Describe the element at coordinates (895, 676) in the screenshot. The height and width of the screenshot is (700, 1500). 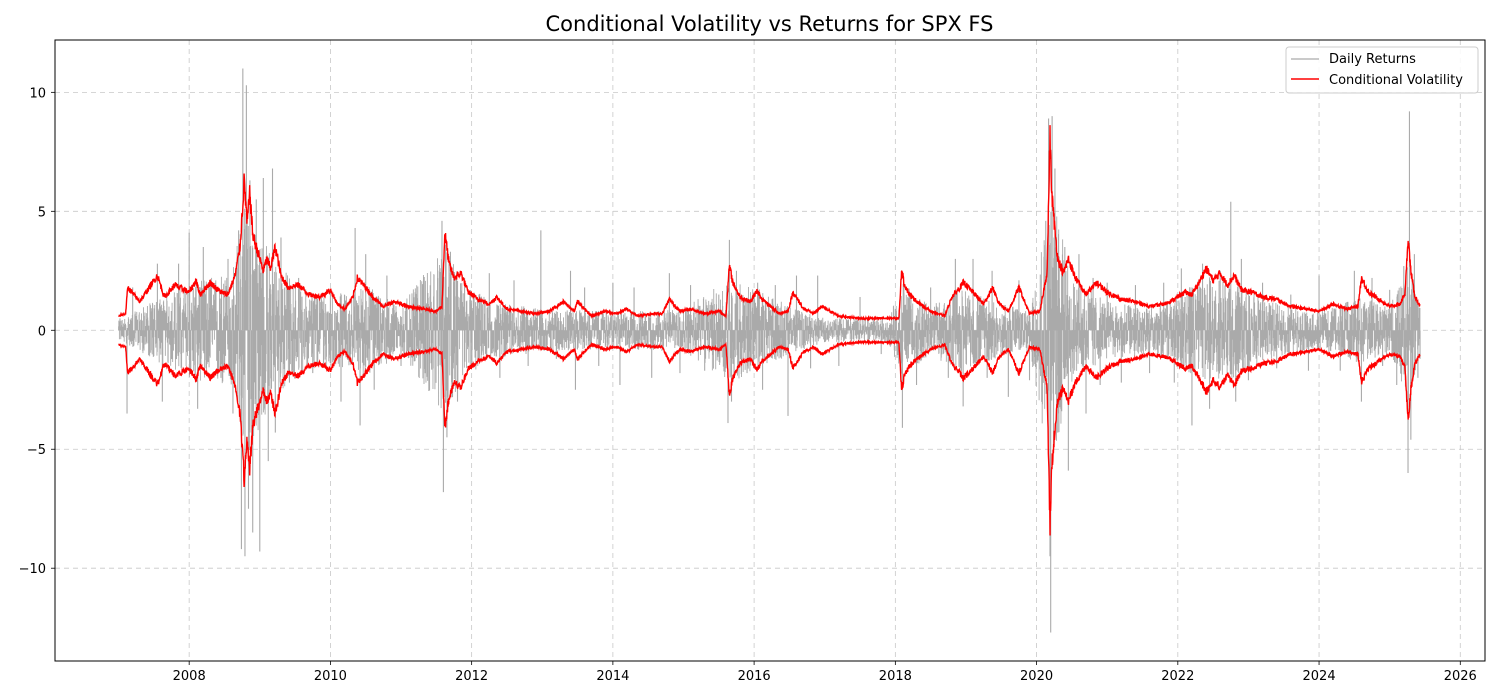
I see `x-tick-label: 2018` at that location.